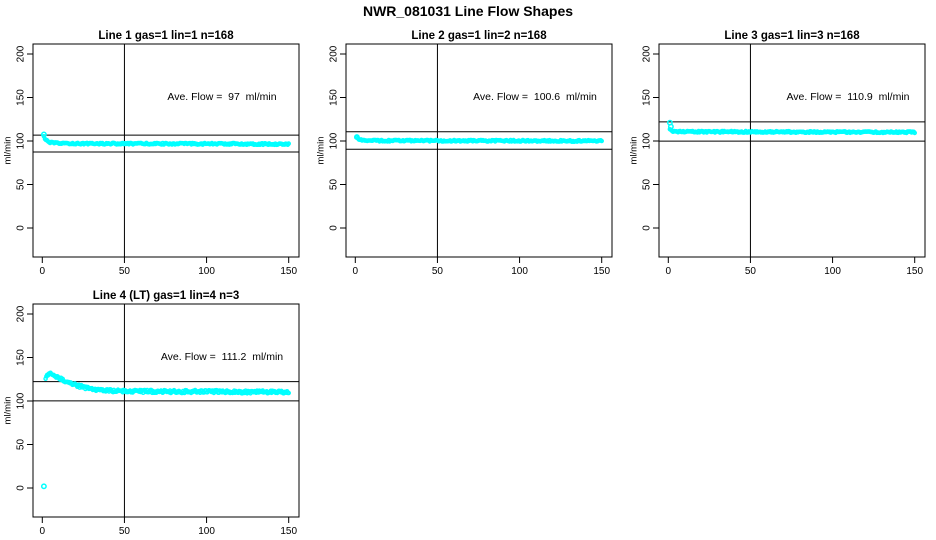  I want to click on ave-flow-annotation: Ave. Flow = 111.2 ml/min, so click(222, 357).